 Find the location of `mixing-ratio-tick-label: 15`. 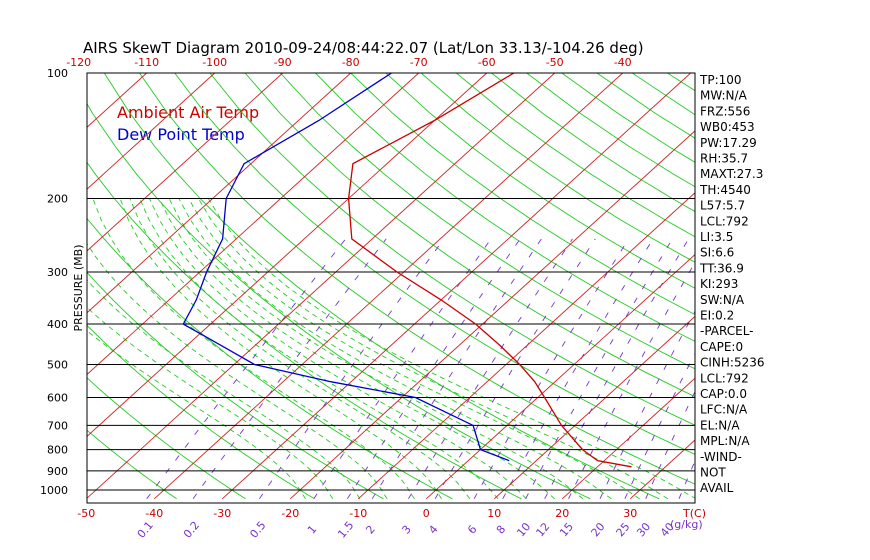

mixing-ratio-tick-label: 15 is located at coordinates (566, 529).